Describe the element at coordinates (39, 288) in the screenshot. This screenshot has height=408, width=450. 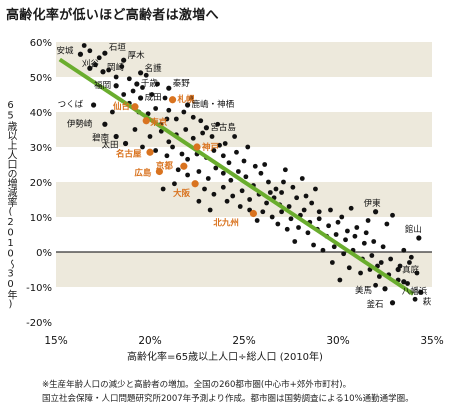
I see `y-tick-label: -10%` at that location.